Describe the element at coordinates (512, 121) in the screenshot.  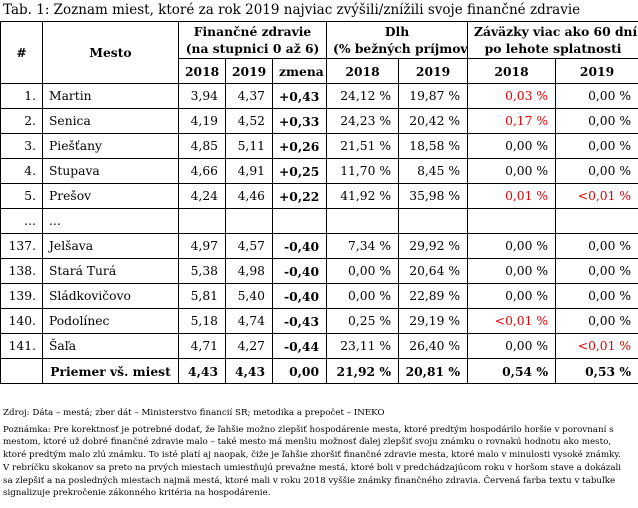
I see `liab-2018: 0,17 %` at that location.